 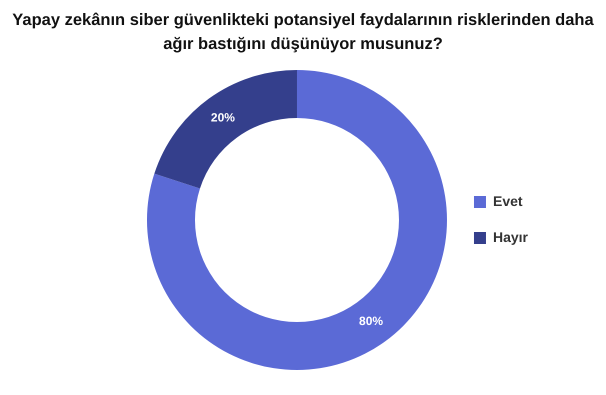 I want to click on legend-label: Hayır, so click(x=510, y=236).